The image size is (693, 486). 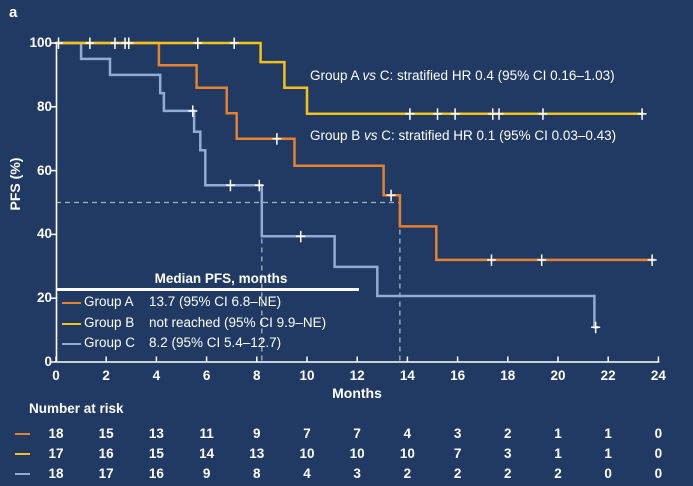 What do you see at coordinates (15, 184) in the screenshot?
I see `y-axis-title: PFS (%)` at bounding box center [15, 184].